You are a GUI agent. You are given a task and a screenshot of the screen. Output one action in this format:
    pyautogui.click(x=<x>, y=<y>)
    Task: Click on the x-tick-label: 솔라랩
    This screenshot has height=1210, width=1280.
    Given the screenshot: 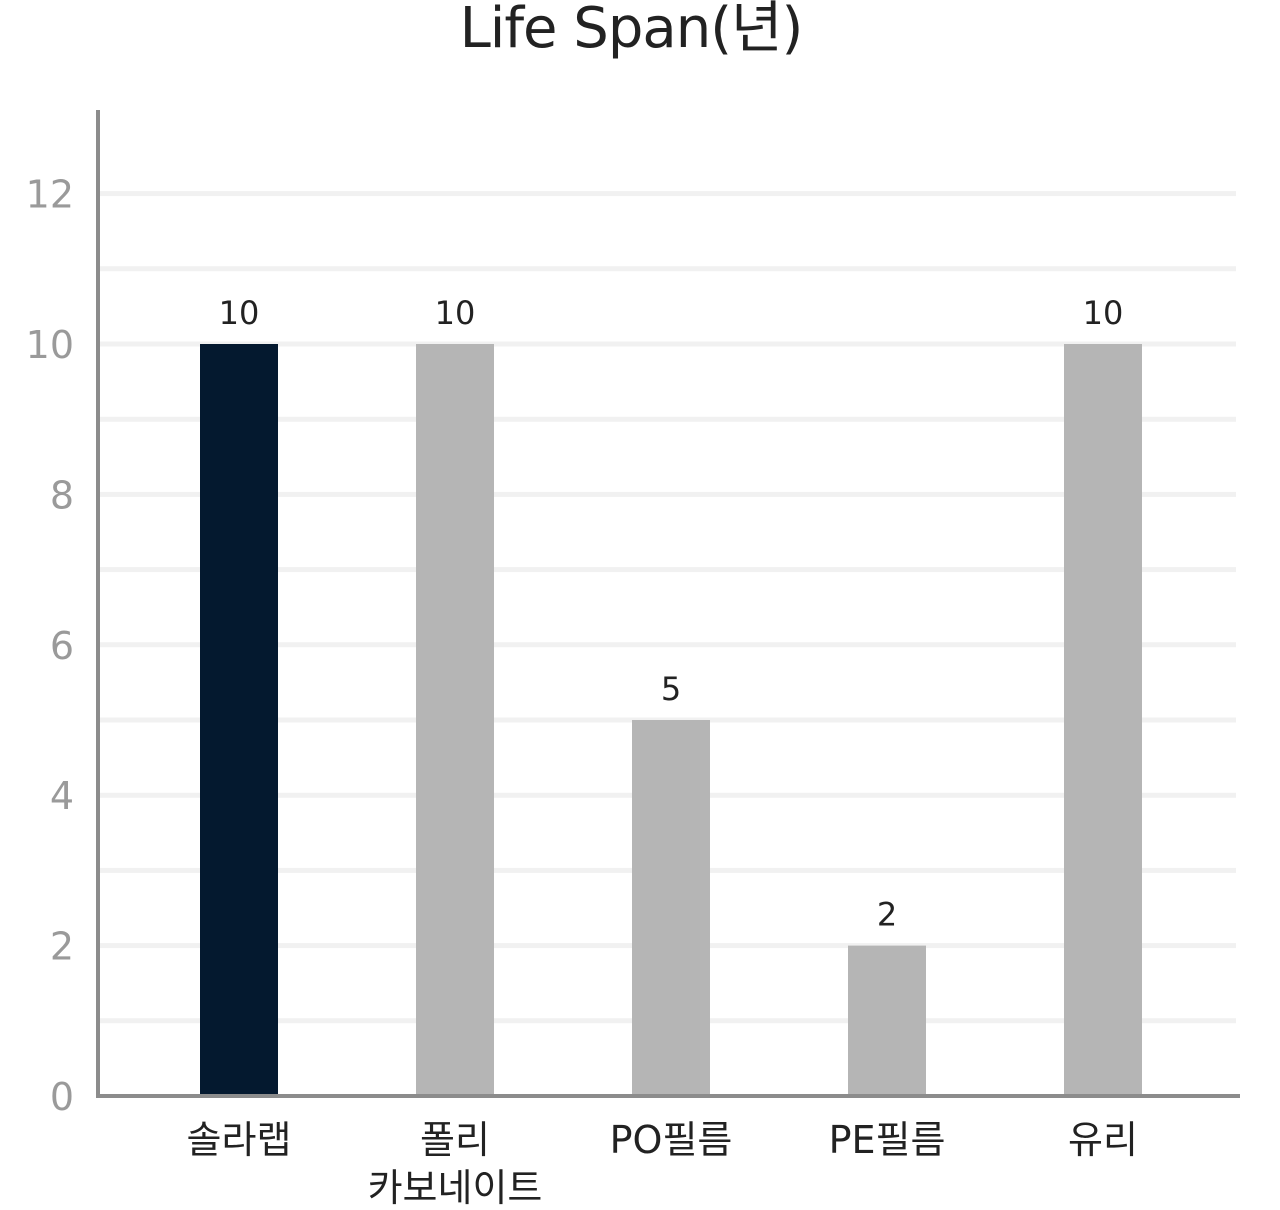 What is the action you would take?
    pyautogui.click(x=239, y=1140)
    